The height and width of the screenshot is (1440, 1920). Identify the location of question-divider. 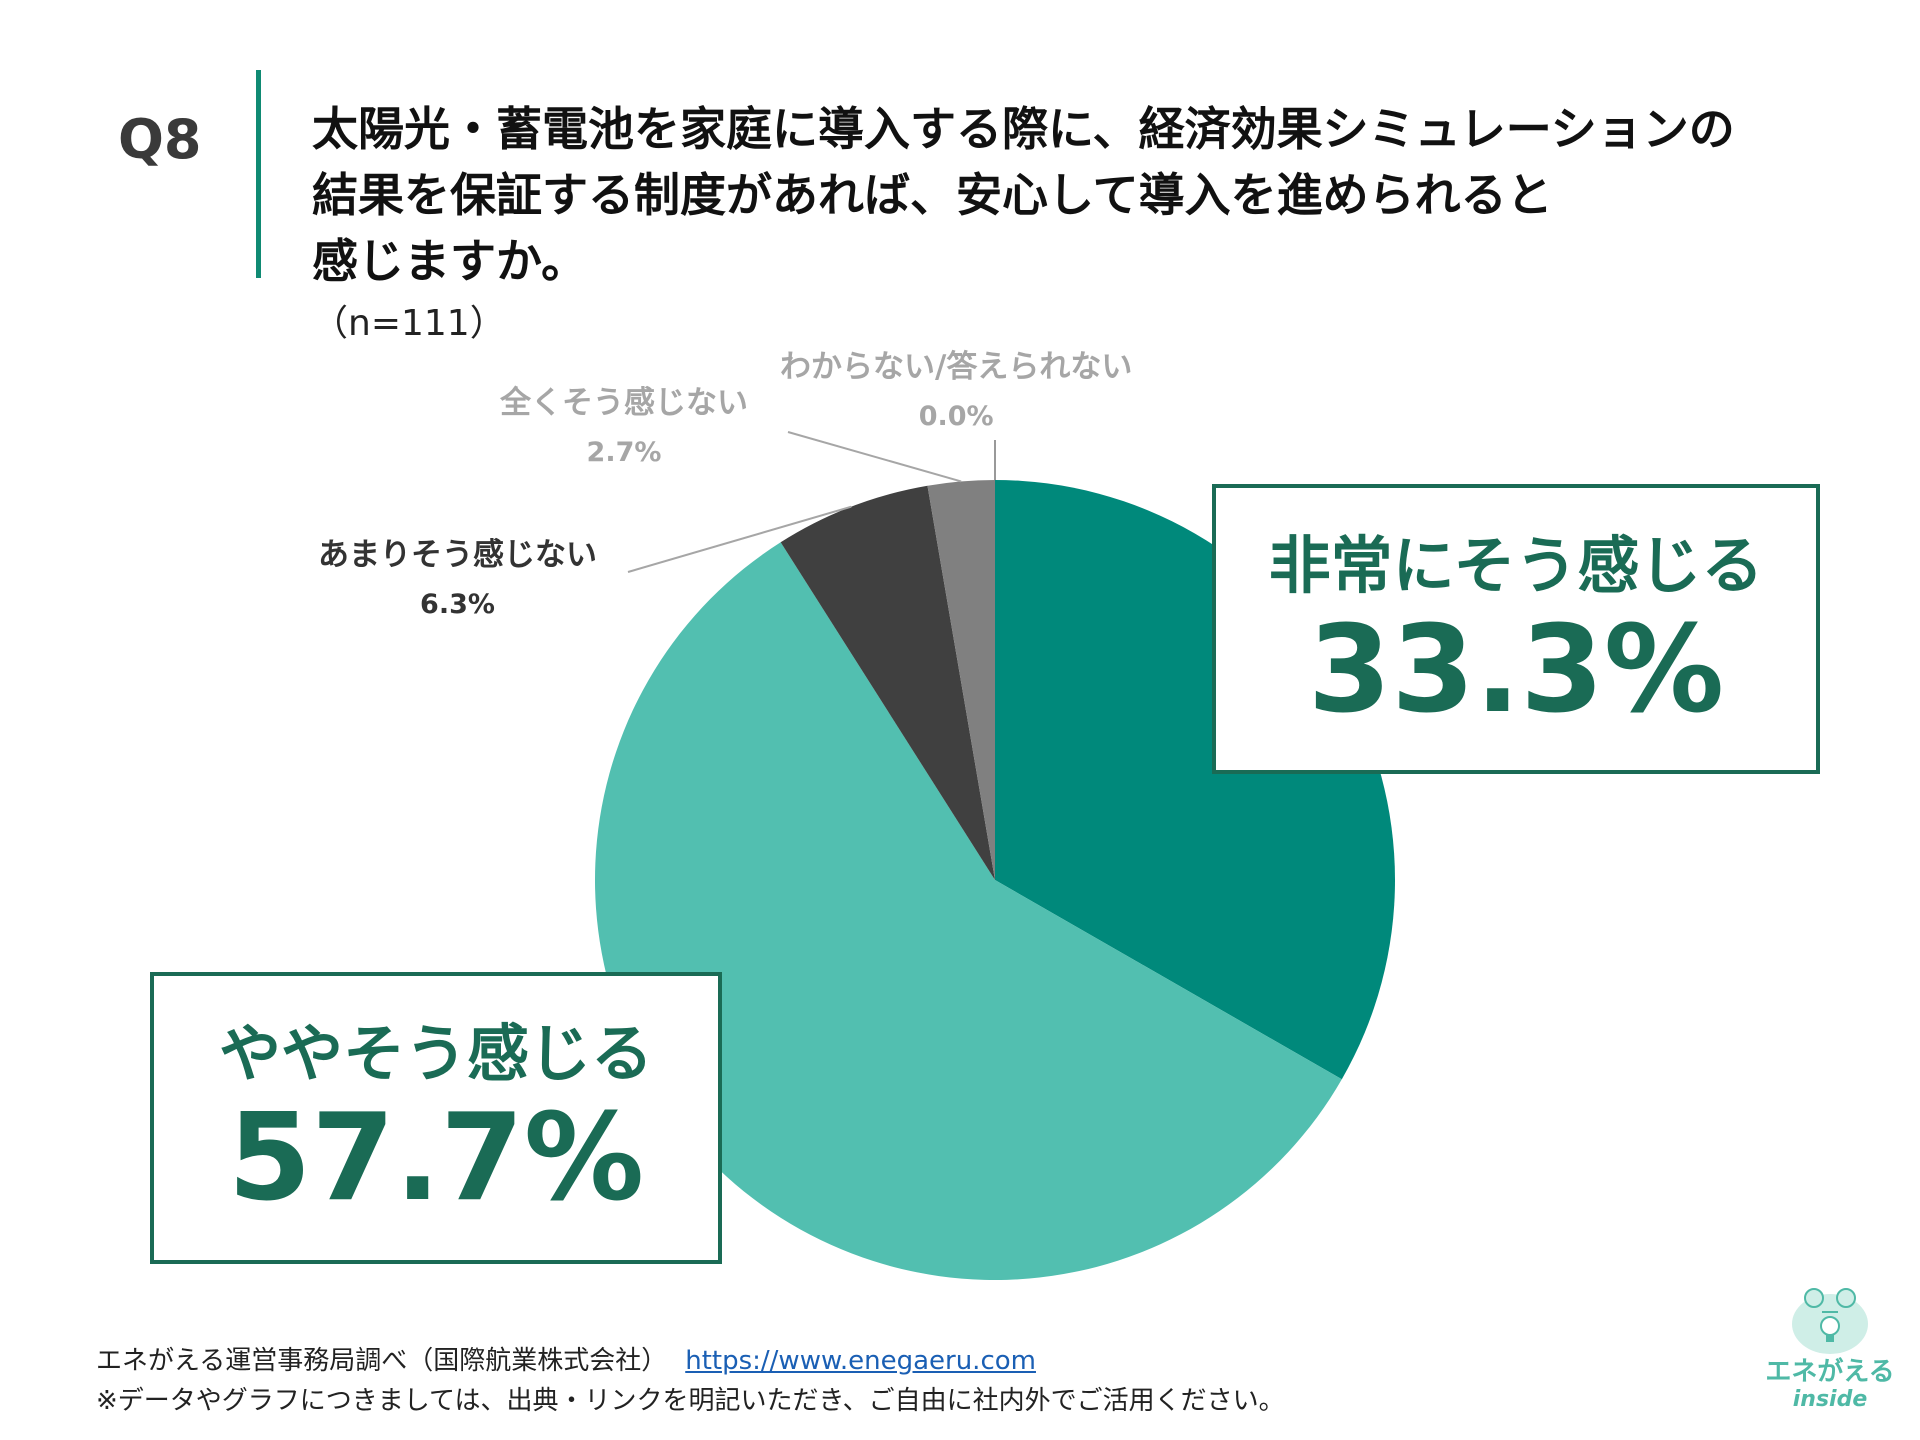
(258, 174).